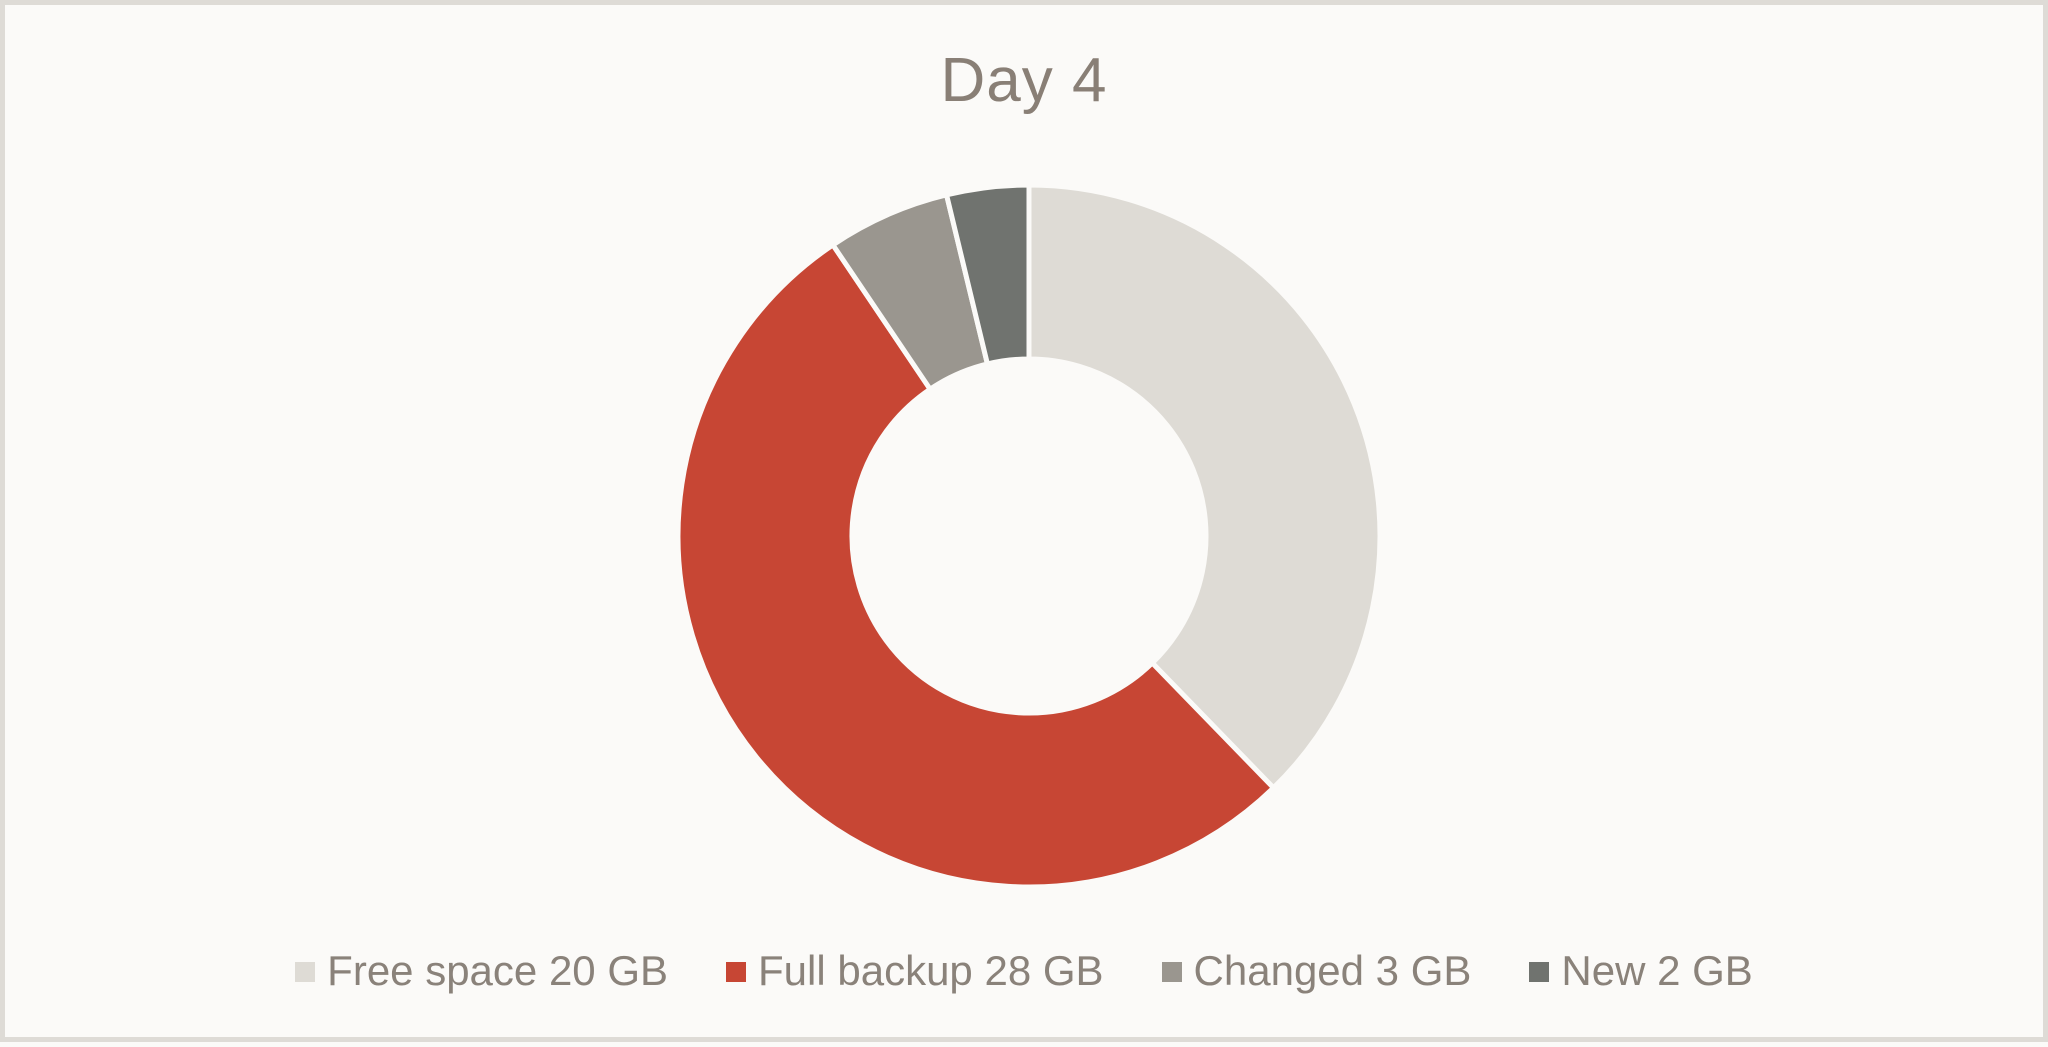  What do you see at coordinates (1204, 487) in the screenshot?
I see `donut-slice-free-space` at bounding box center [1204, 487].